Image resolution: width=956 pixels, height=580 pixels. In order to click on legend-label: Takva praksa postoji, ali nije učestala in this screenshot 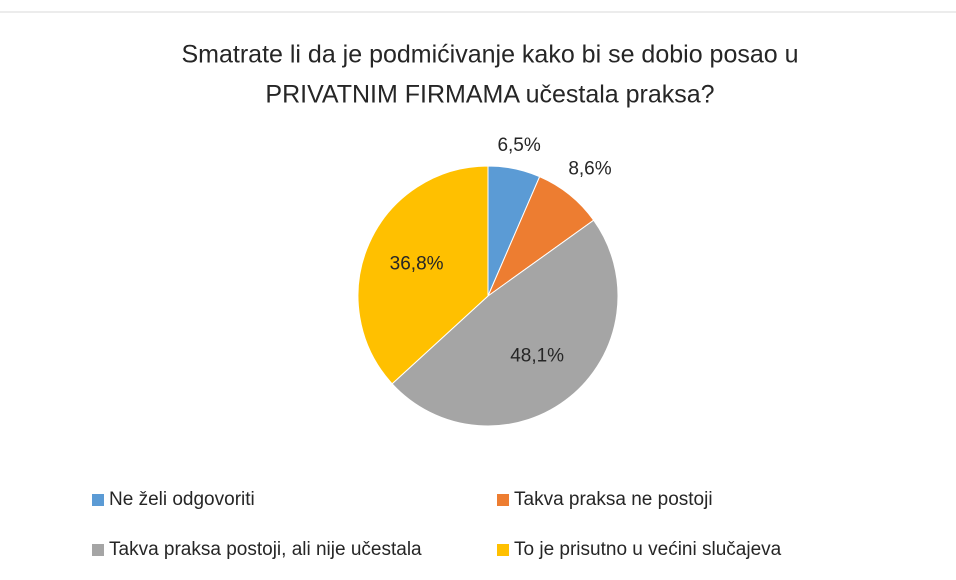, I will do `click(265, 549)`.